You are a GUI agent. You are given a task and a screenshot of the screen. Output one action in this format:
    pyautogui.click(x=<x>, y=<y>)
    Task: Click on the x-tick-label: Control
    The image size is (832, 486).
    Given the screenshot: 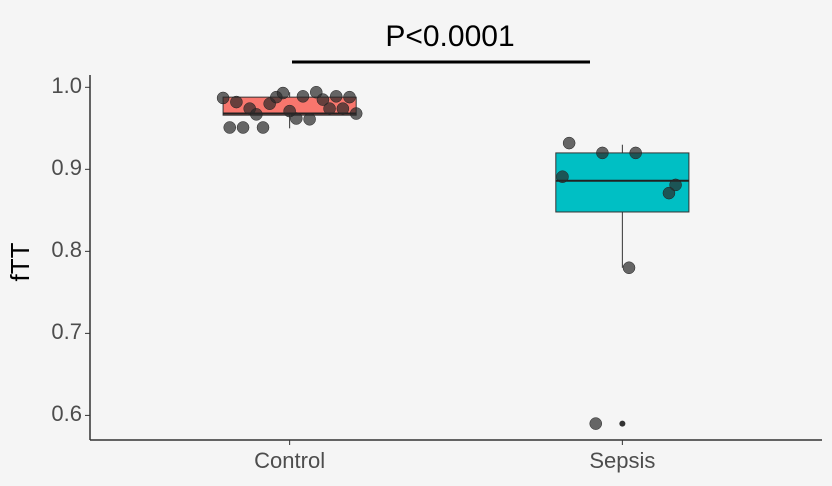 What is the action you would take?
    pyautogui.click(x=289, y=460)
    